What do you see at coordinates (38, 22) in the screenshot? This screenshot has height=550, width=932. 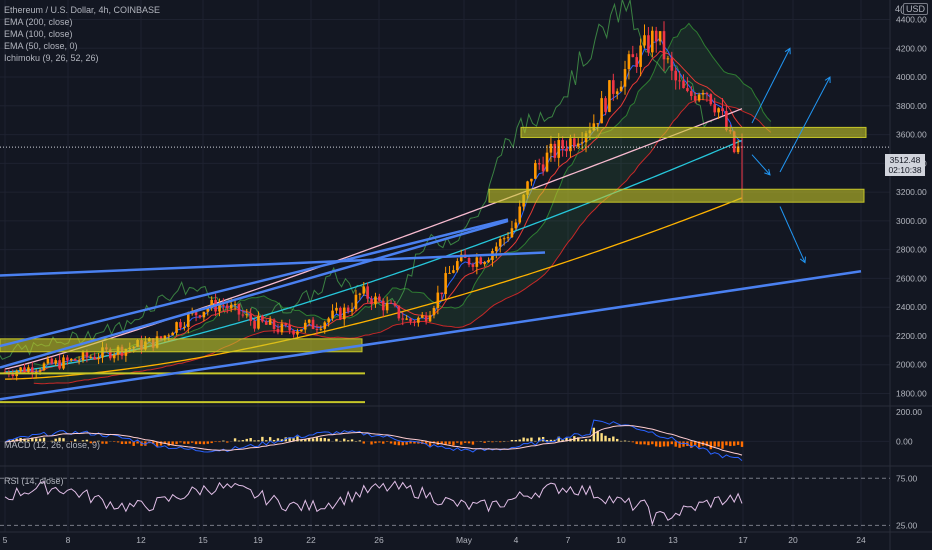 I see `ema200-label: EMA (200, close)` at bounding box center [38, 22].